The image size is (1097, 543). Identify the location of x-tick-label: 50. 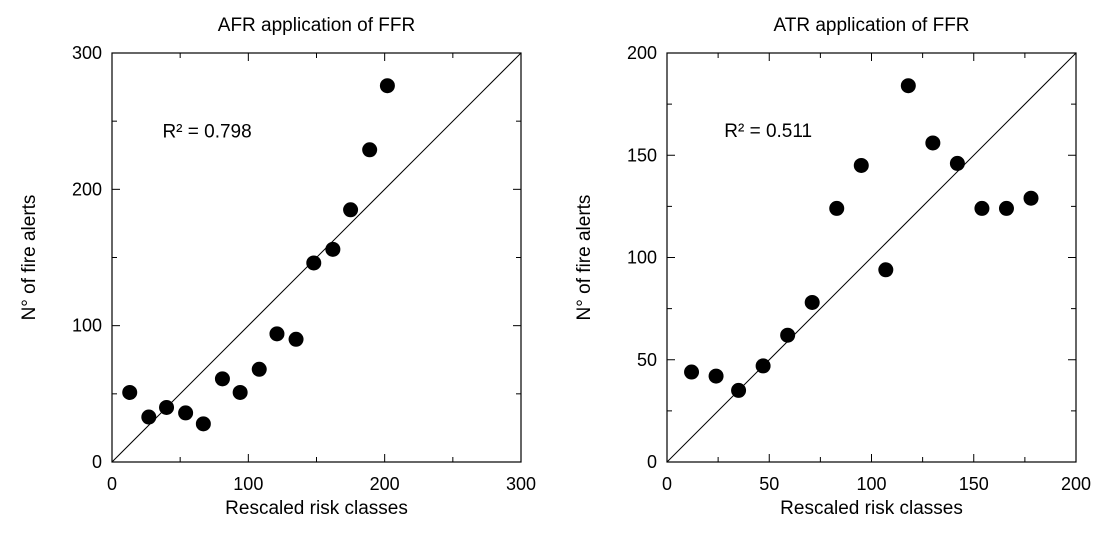
(769, 484).